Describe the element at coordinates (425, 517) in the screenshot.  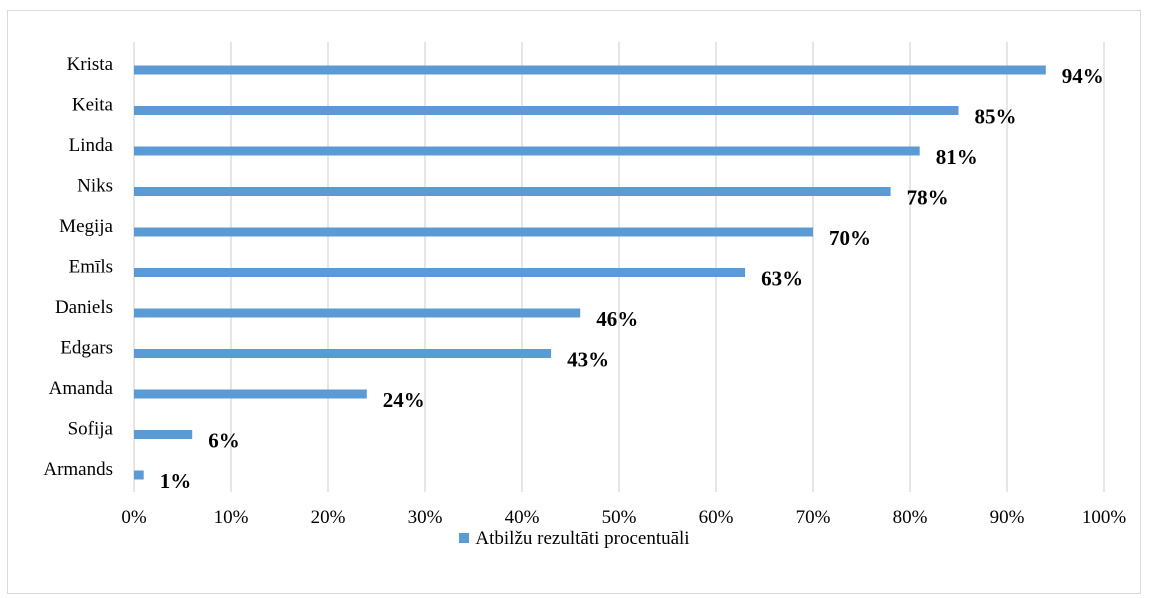
I see `x-tick-label-30: 30%` at that location.